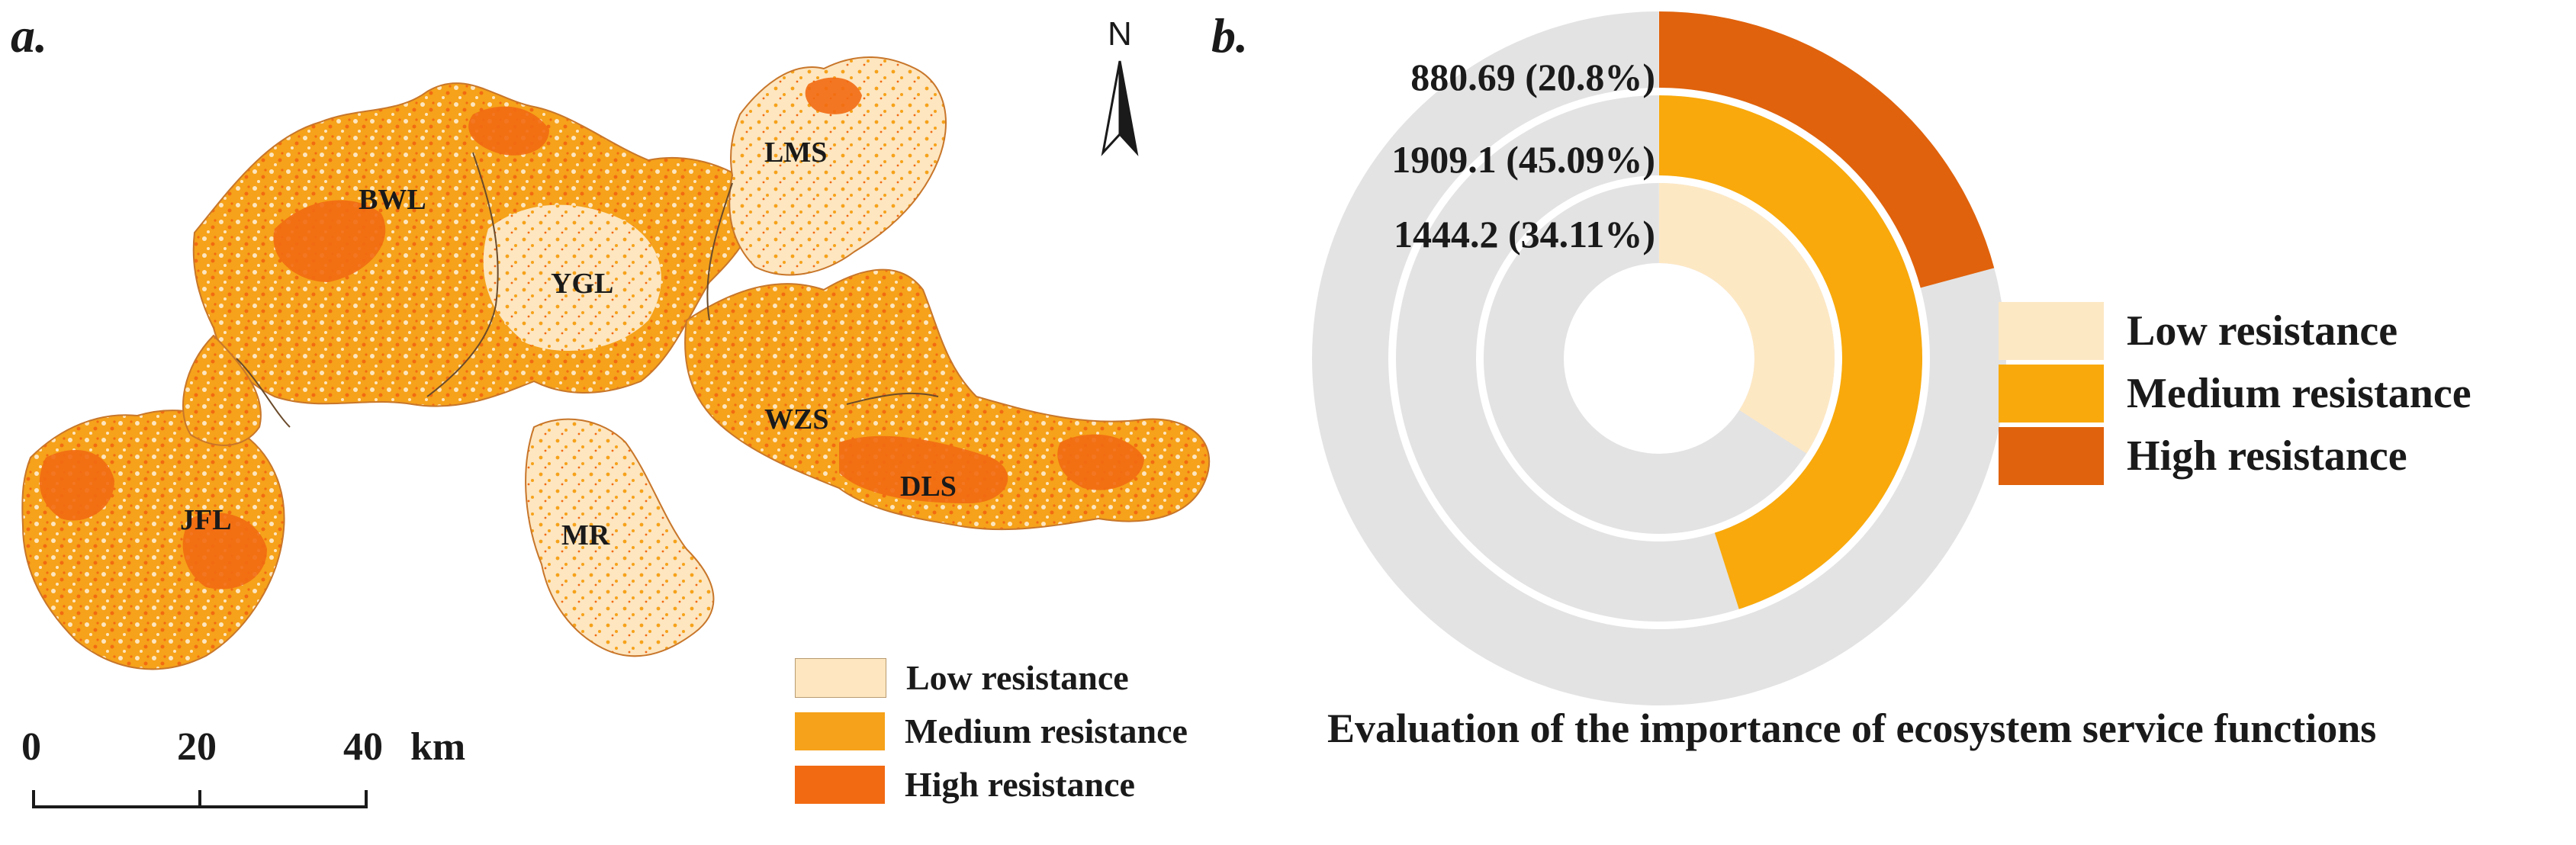 This screenshot has width=2576, height=845. I want to click on map-label-wzs: WZS, so click(797, 419).